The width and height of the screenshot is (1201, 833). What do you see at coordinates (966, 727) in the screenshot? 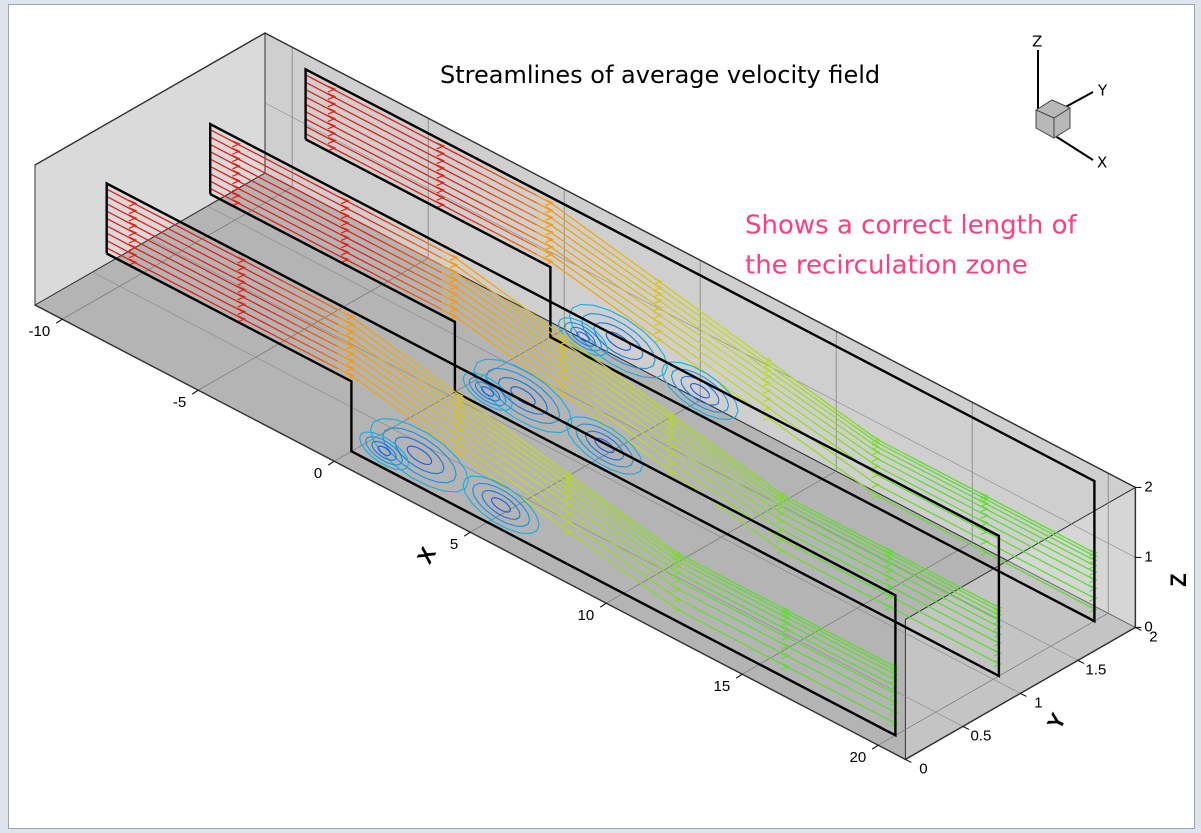
I see `y-tick` at bounding box center [966, 727].